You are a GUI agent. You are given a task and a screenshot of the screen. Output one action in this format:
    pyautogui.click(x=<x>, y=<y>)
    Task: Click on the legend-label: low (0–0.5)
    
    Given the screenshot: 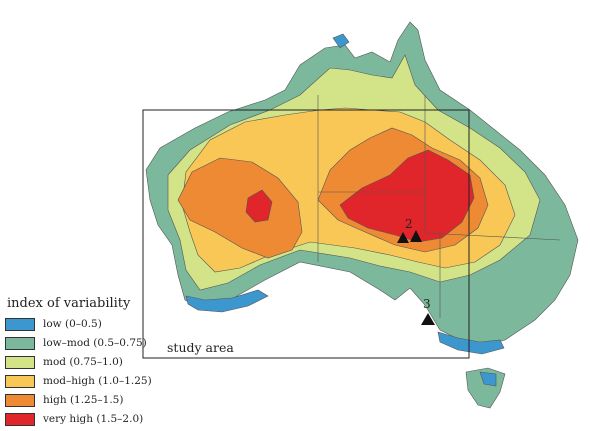 What is the action you would take?
    pyautogui.click(x=72, y=324)
    